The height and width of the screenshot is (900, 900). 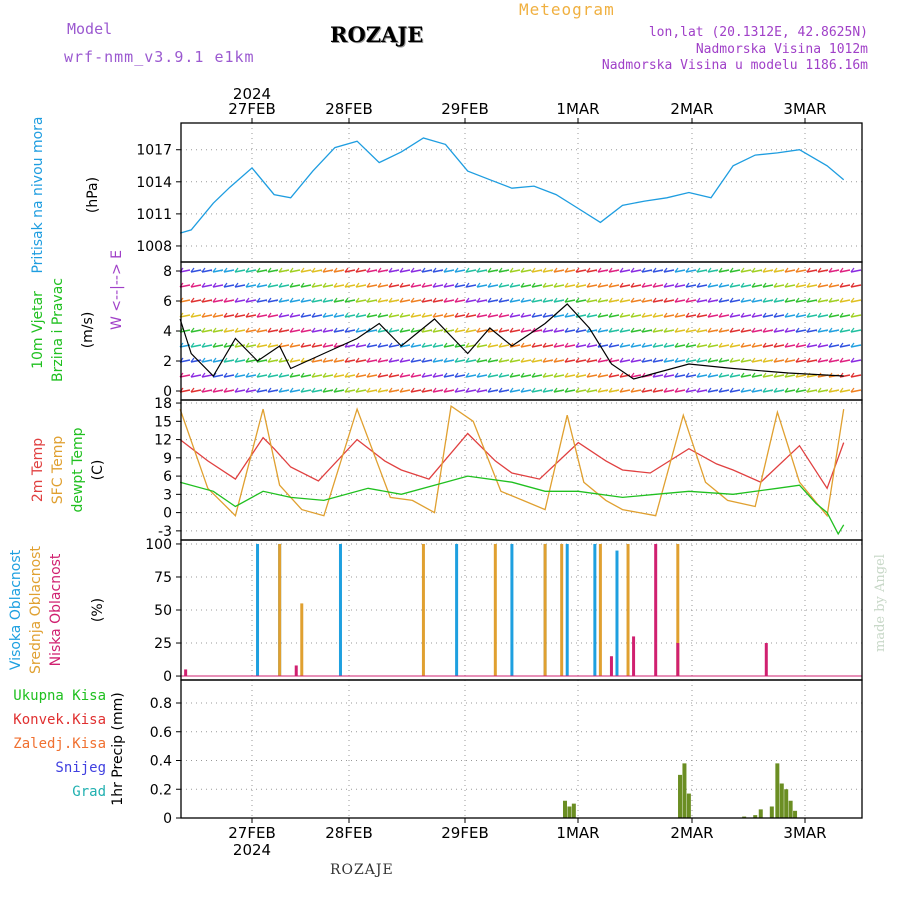 I want to click on y-tick-label: 75, so click(x=163, y=578).